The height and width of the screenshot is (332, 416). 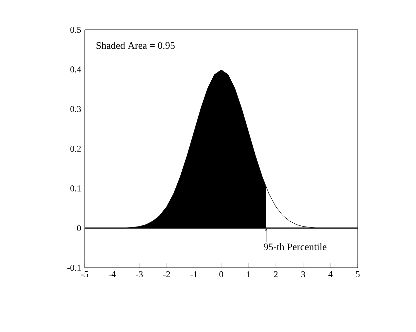 What do you see at coordinates (74, 268) in the screenshot?
I see `y-tick-label: -0.1` at bounding box center [74, 268].